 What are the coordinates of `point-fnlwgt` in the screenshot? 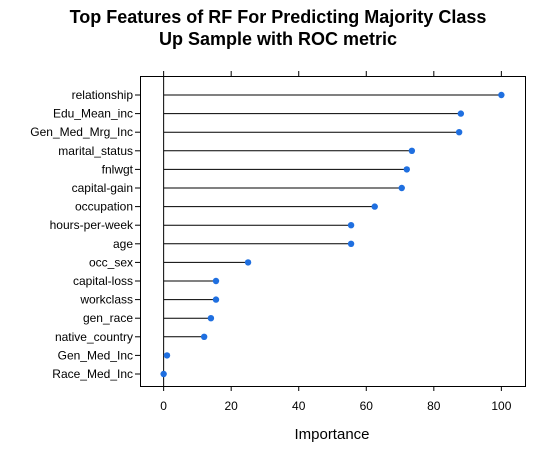 It's located at (407, 169).